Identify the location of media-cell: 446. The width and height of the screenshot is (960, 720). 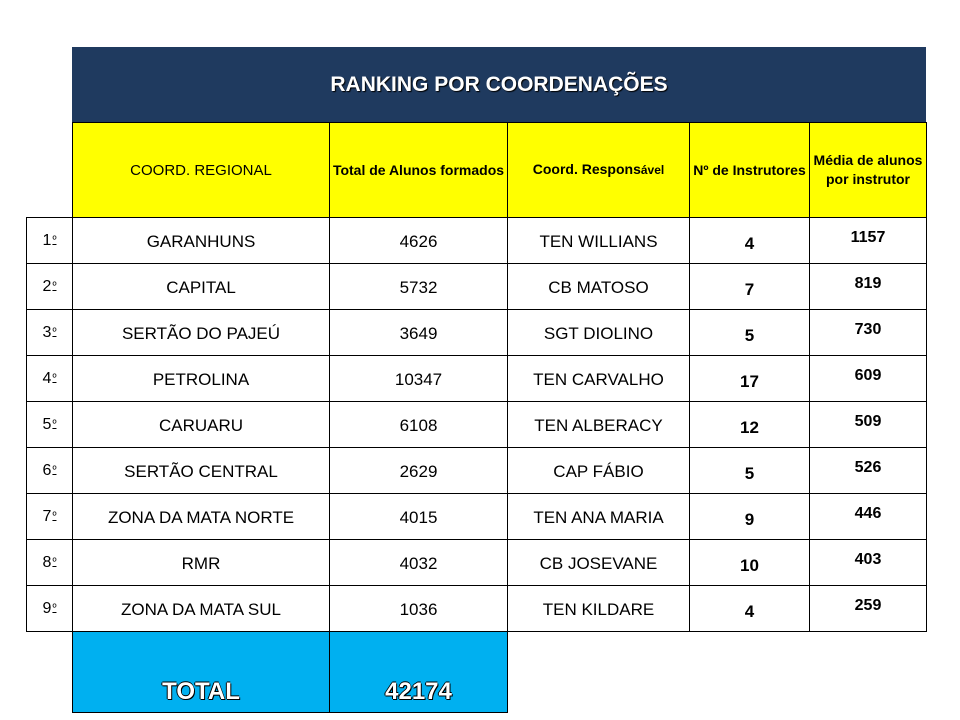
(868, 516).